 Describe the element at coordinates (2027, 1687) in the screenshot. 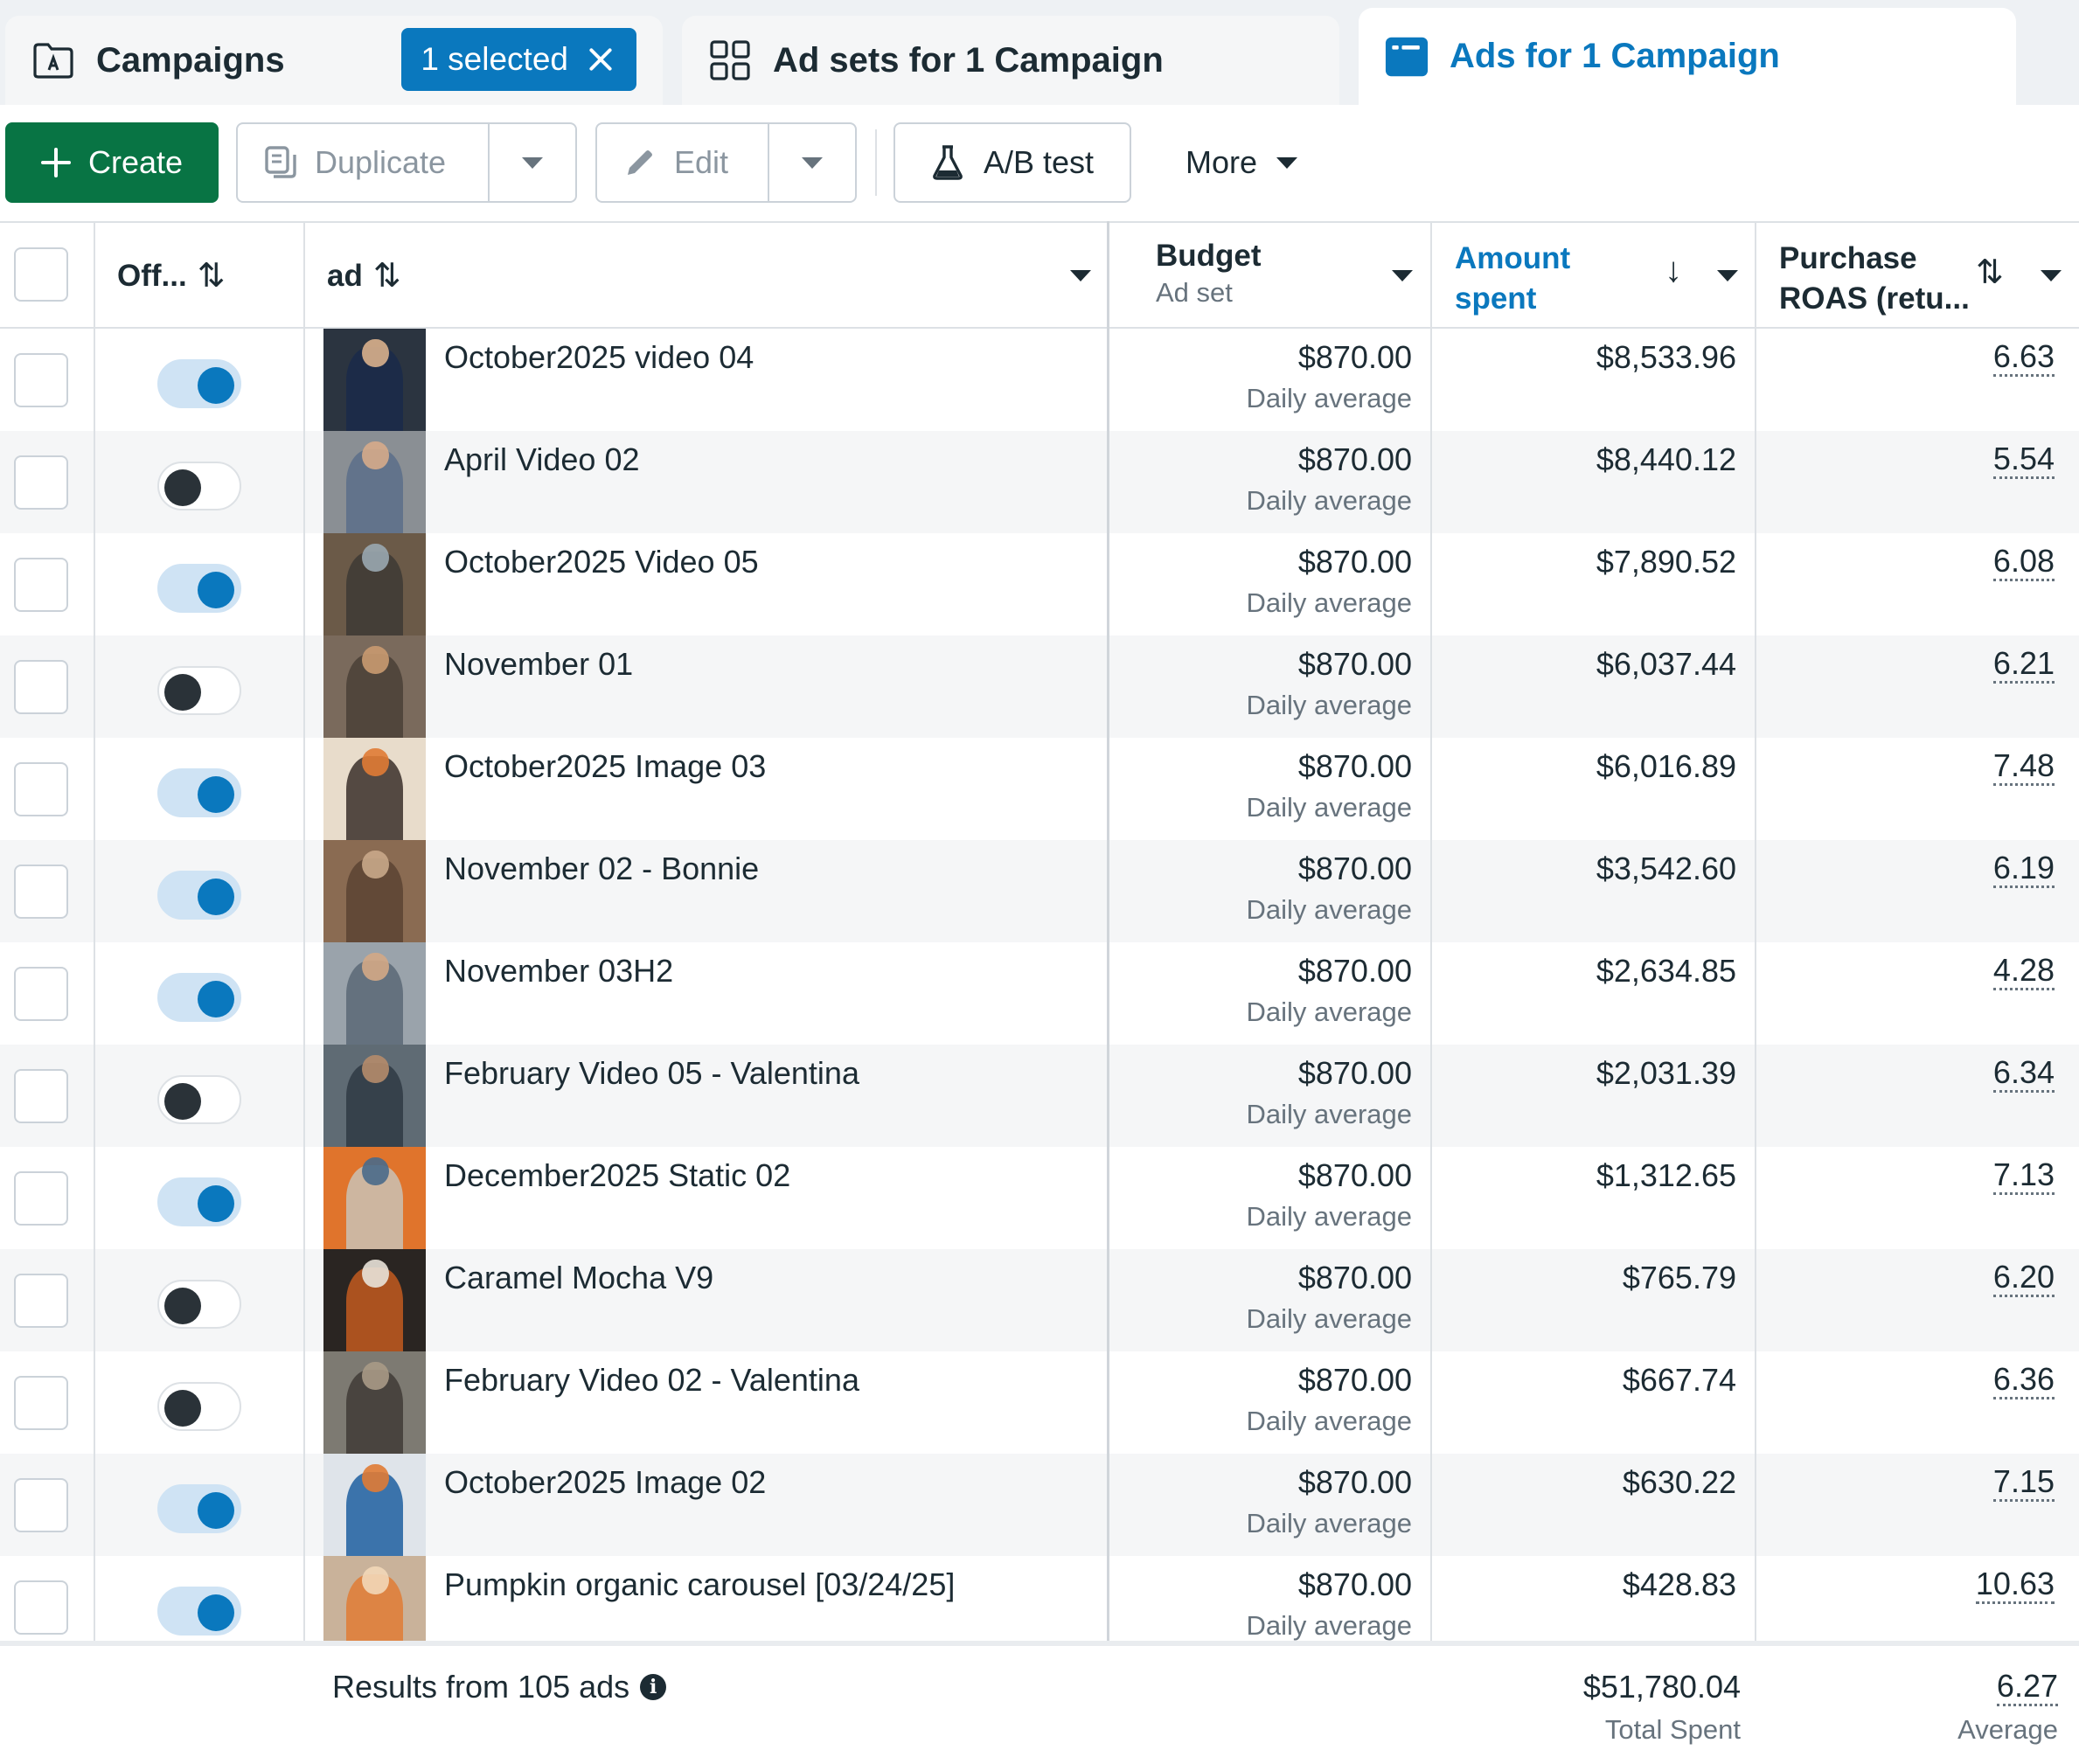

I see `roas-average-value: 6.27` at that location.